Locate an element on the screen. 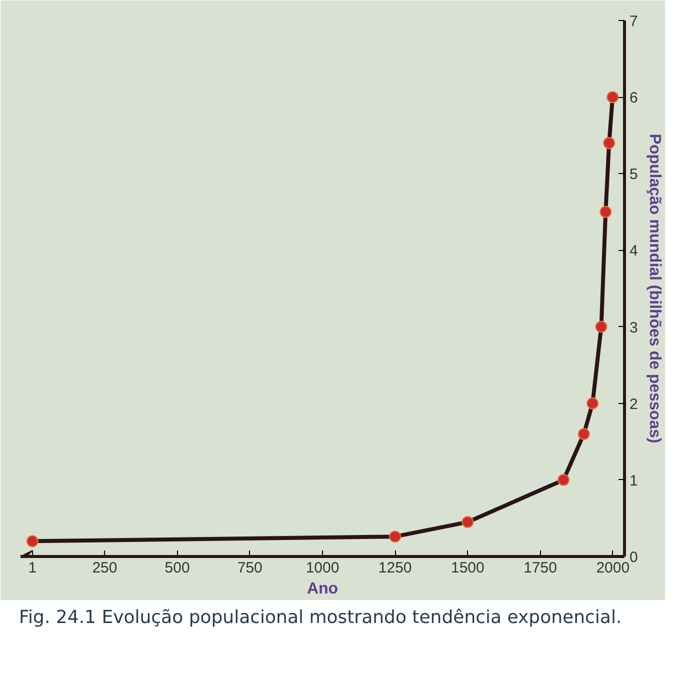  caption: Fig. 24.1 Evolução populacional mostrando tendência exponencial. is located at coordinates (320, 618).